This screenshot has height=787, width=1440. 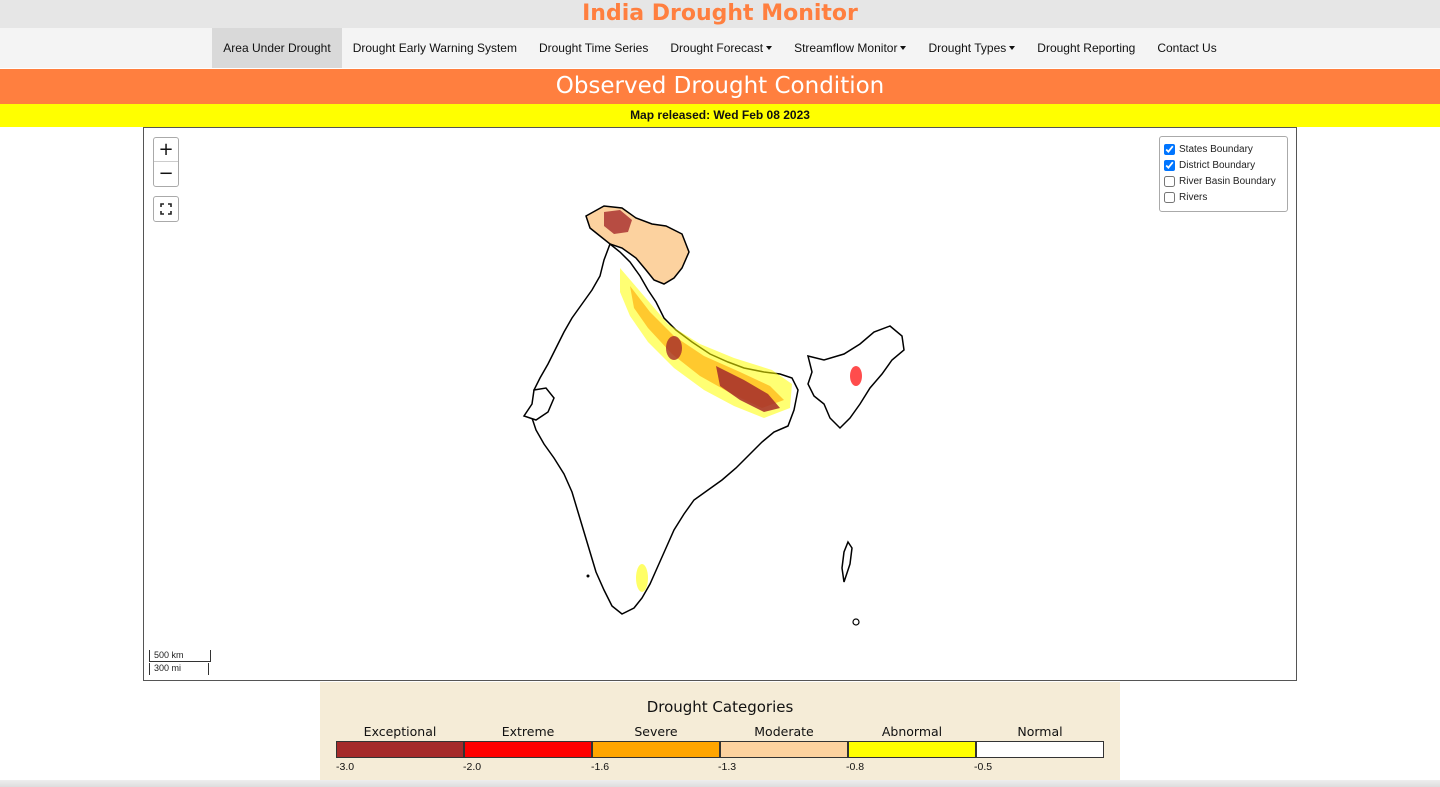 I want to click on legend-break-value: -1.6, so click(x=600, y=767).